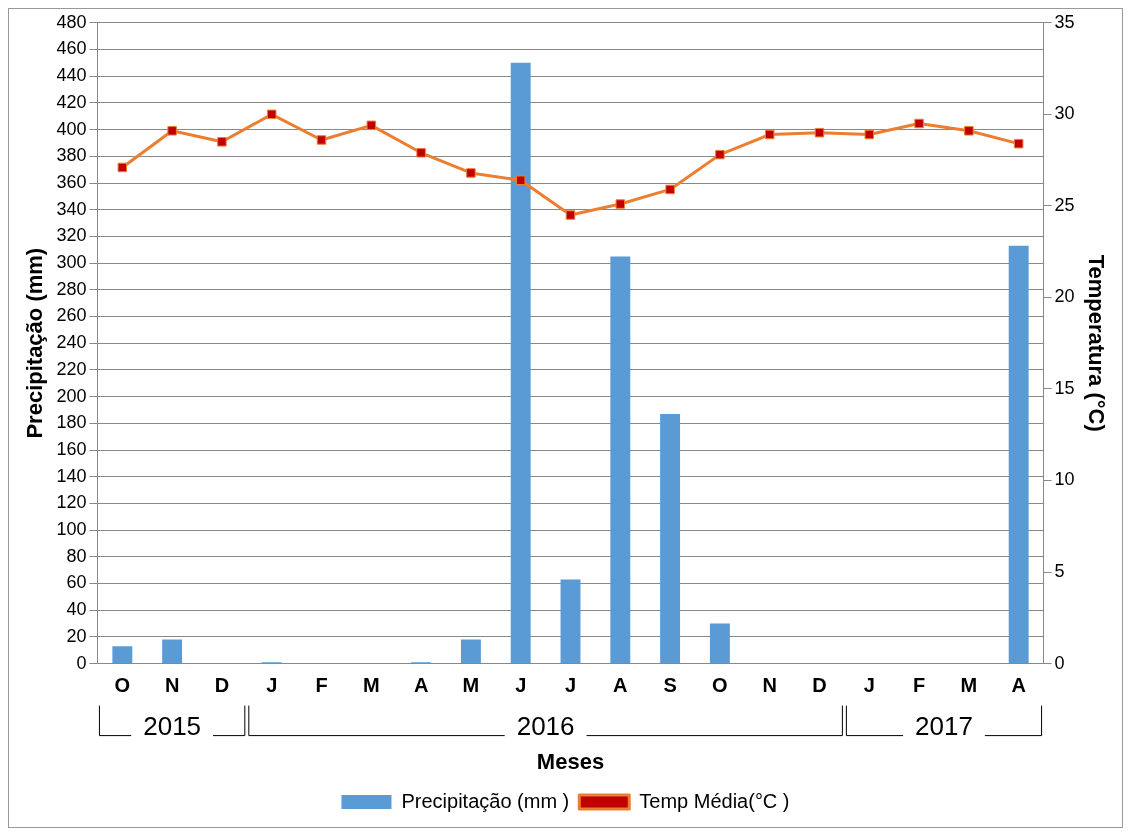 The width and height of the screenshot is (1131, 838). What do you see at coordinates (1064, 204) in the screenshot?
I see `y2-tick-label: 25` at bounding box center [1064, 204].